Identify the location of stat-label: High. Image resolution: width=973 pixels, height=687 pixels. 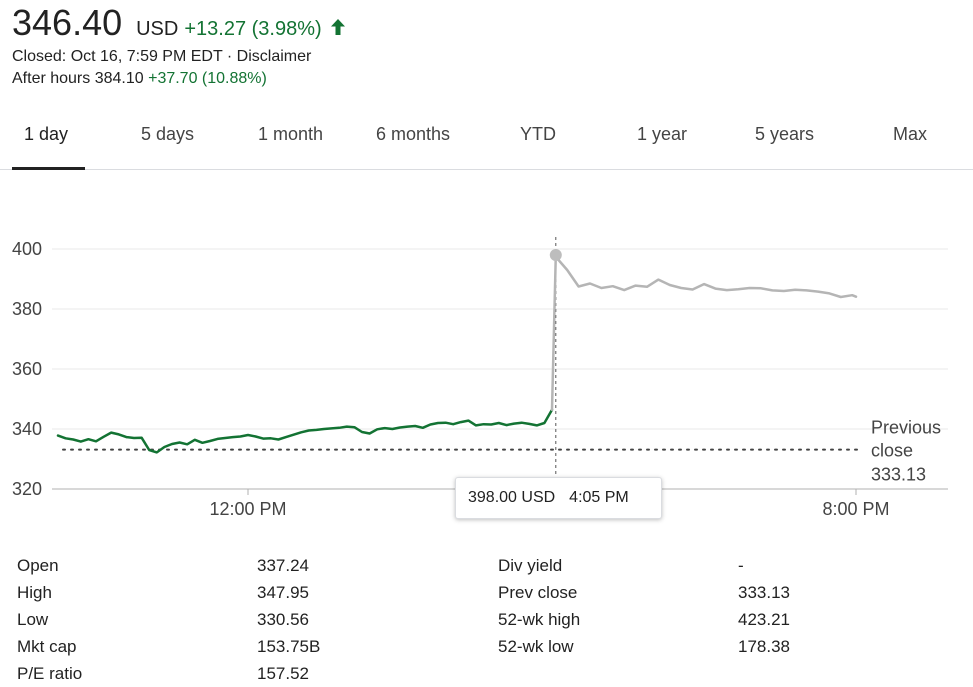
(34, 592).